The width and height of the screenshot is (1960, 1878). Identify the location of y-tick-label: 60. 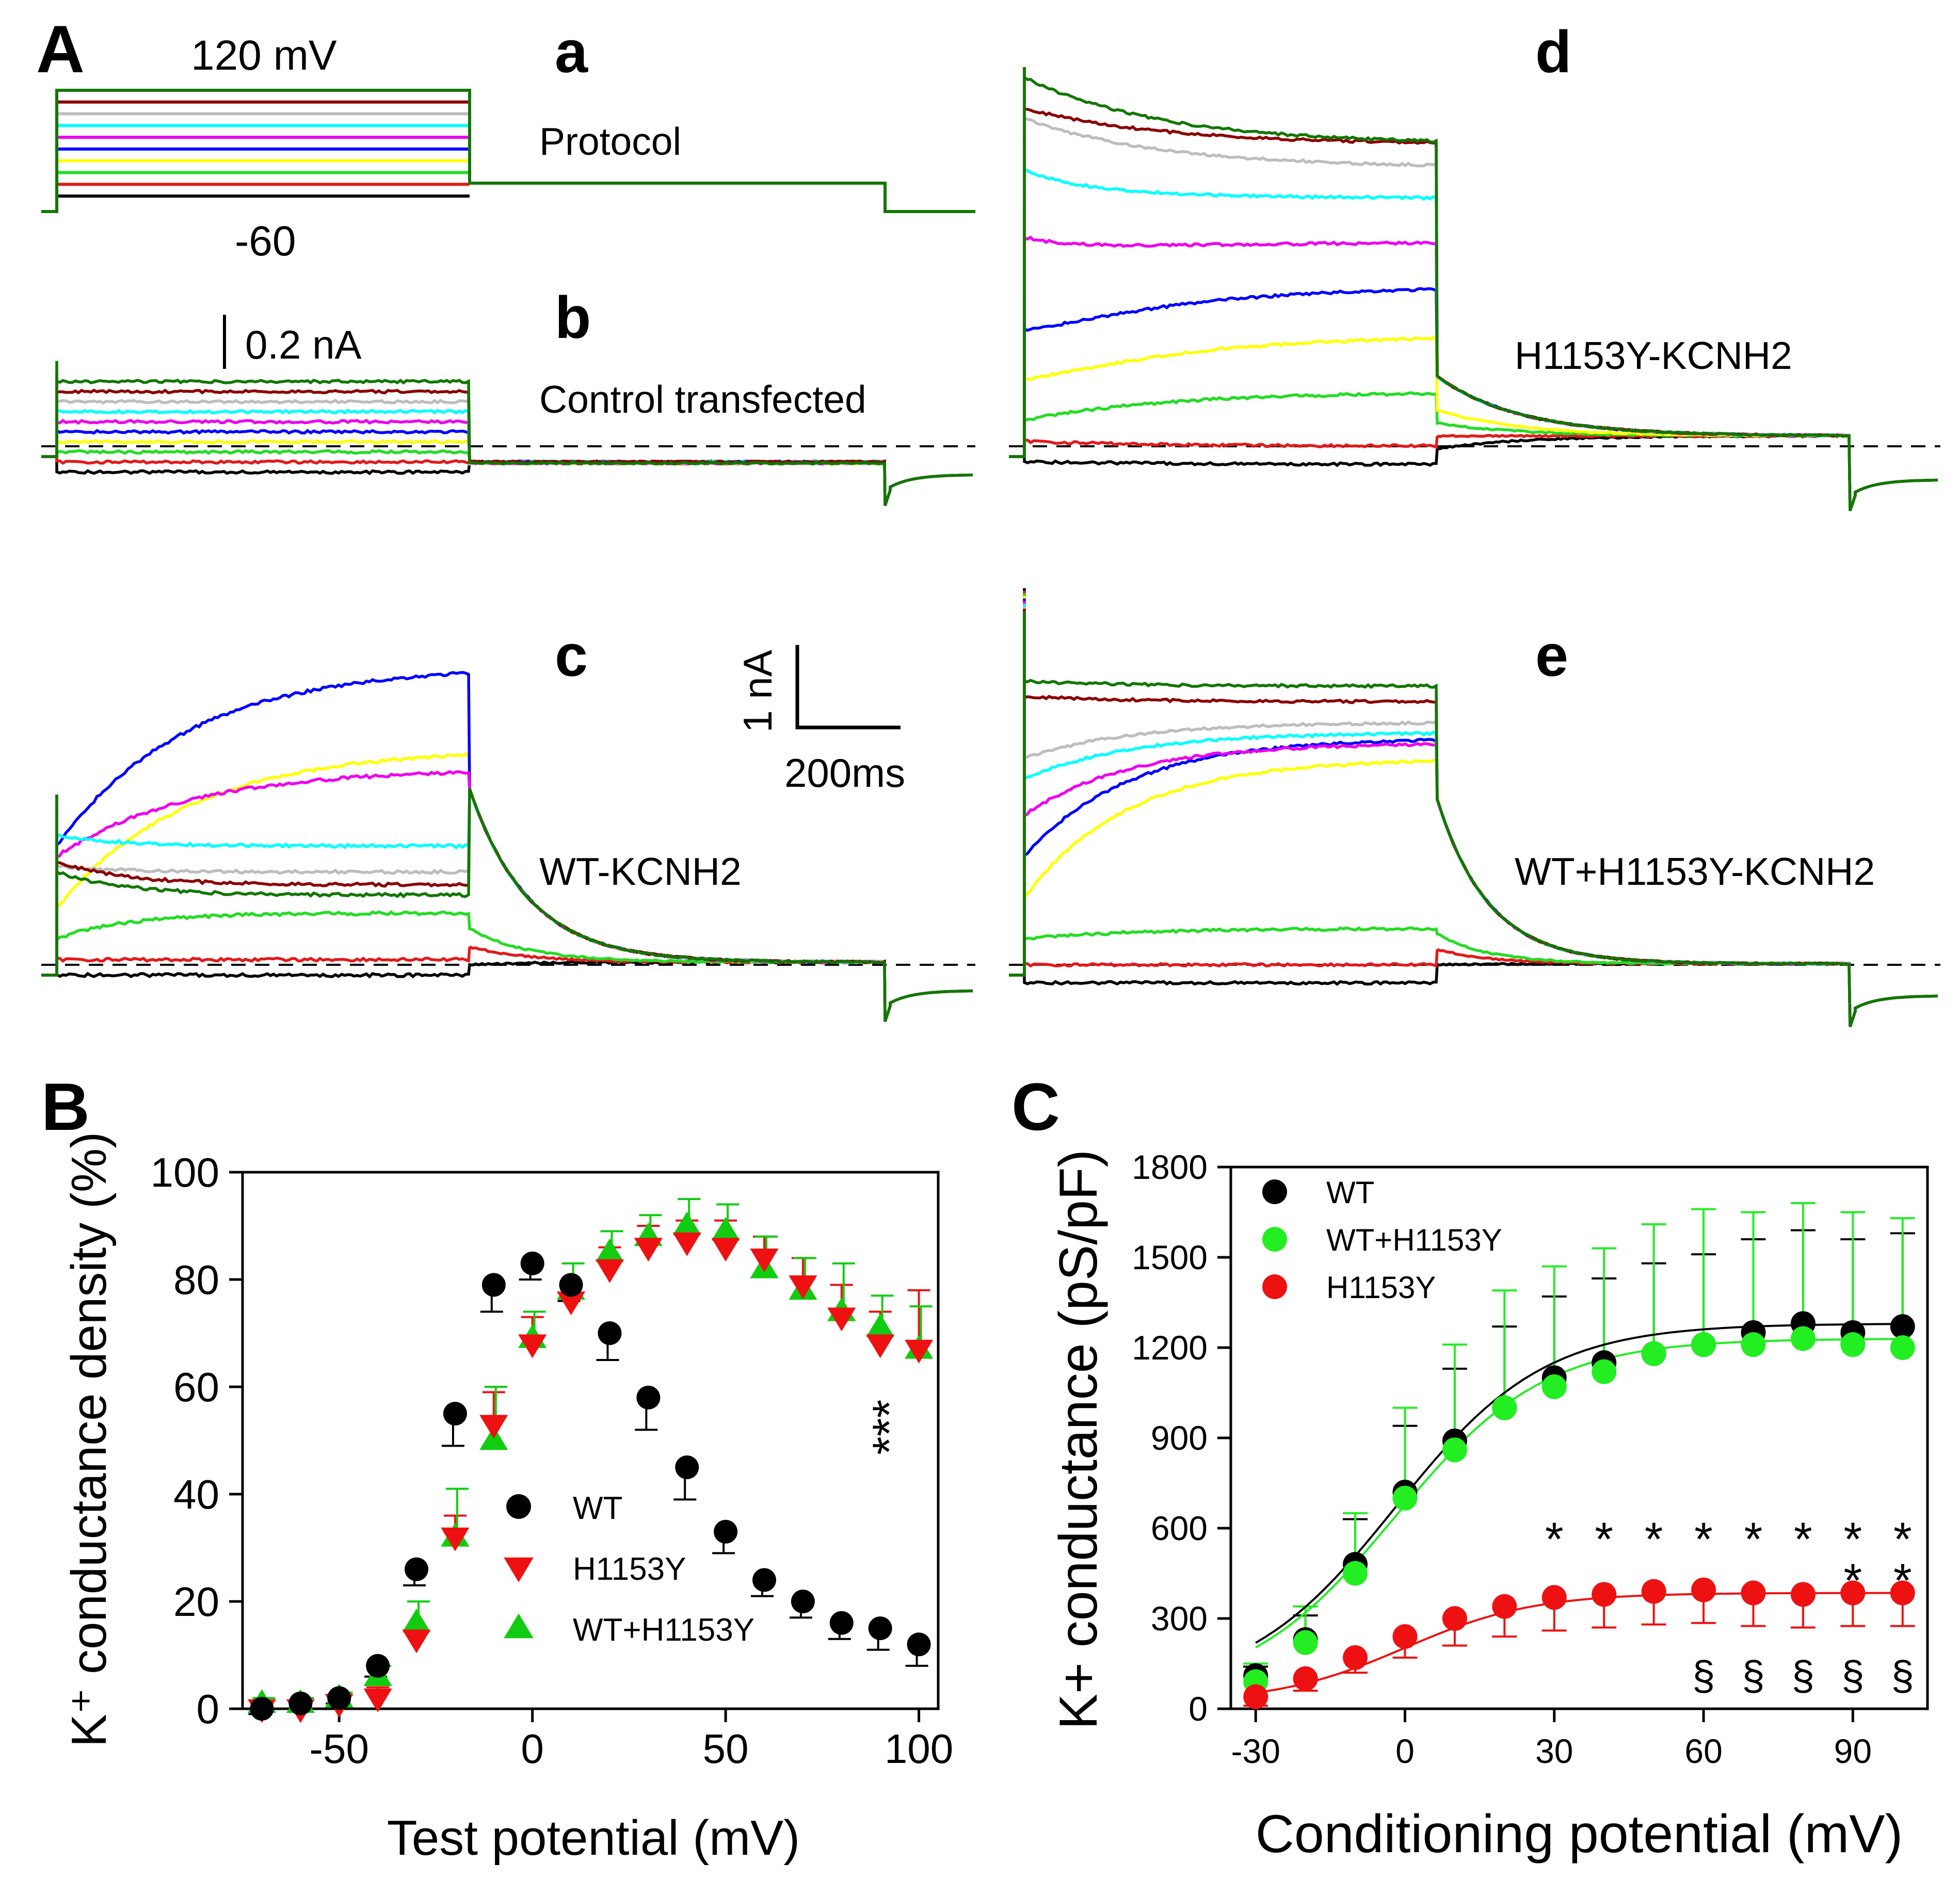
(196, 1387).